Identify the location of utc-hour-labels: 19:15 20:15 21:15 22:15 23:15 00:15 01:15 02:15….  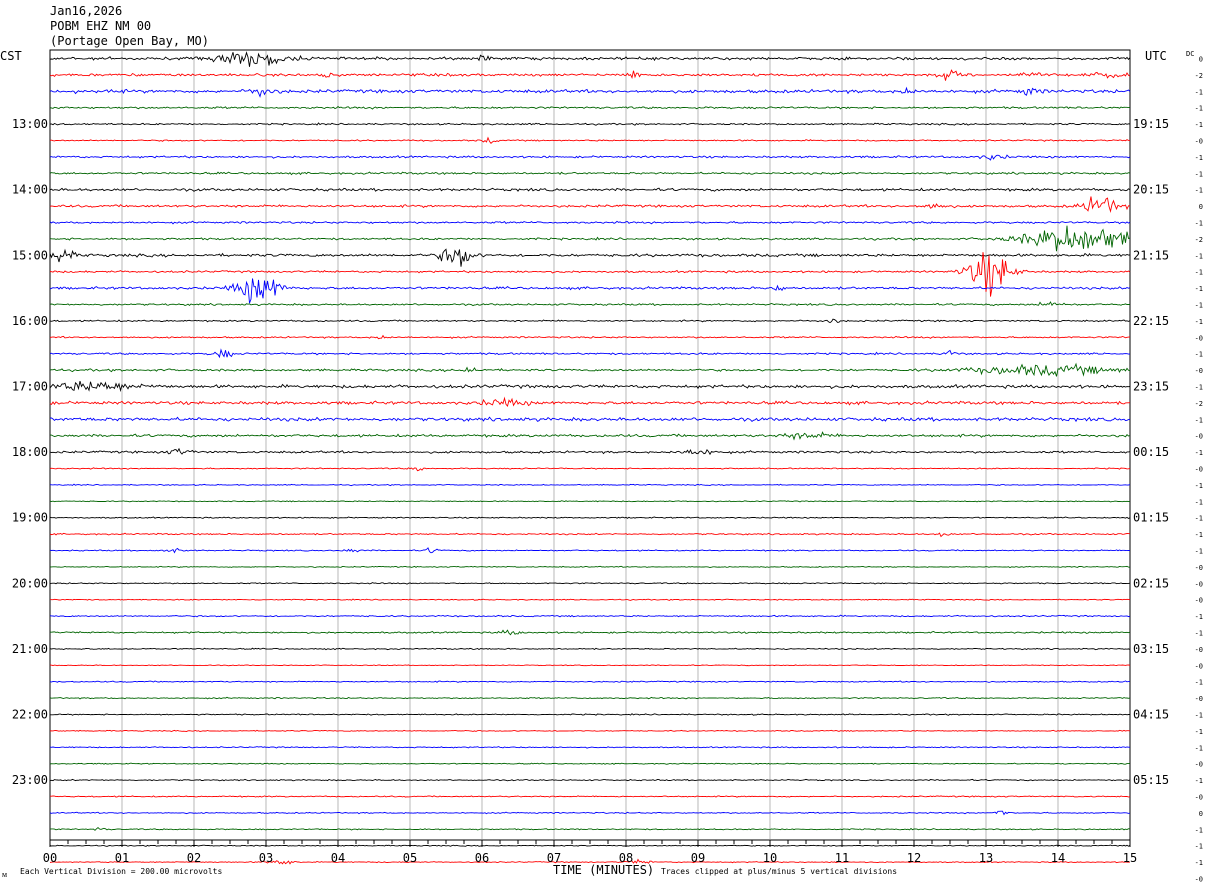
(1151, 452).